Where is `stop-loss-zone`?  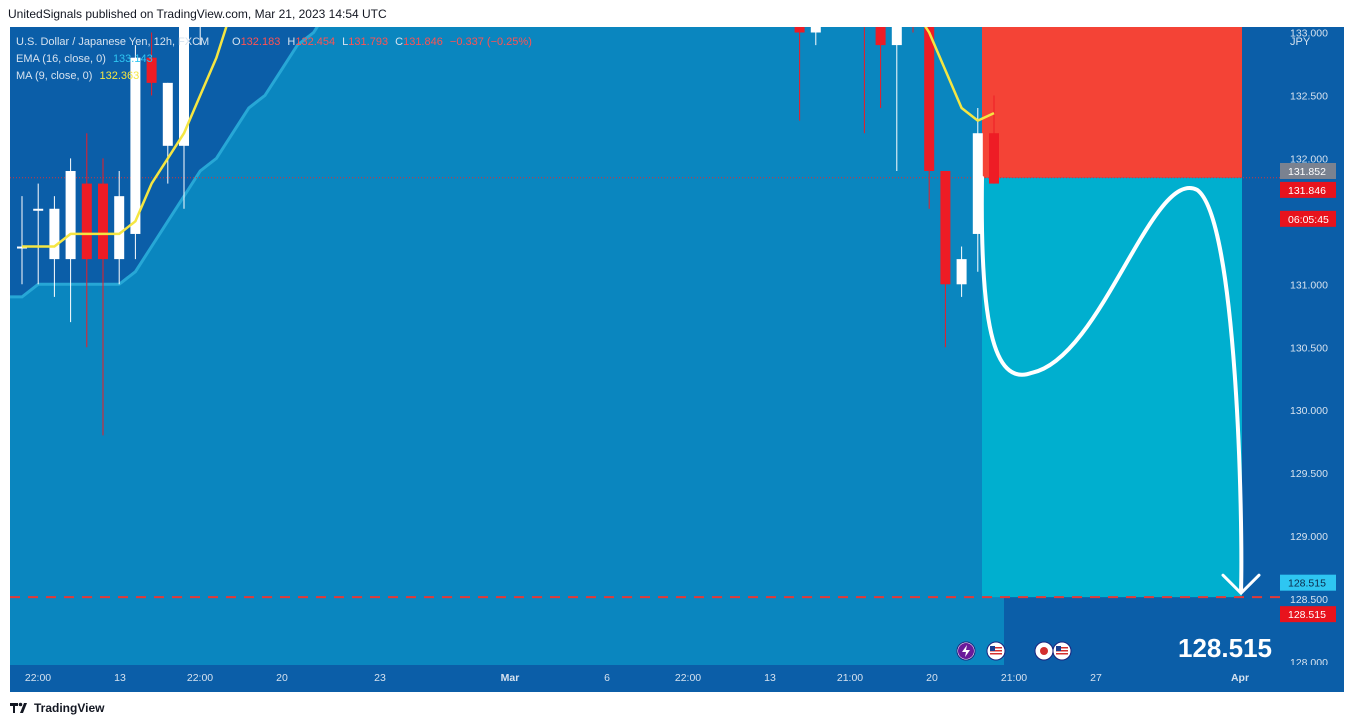 stop-loss-zone is located at coordinates (1112, 89).